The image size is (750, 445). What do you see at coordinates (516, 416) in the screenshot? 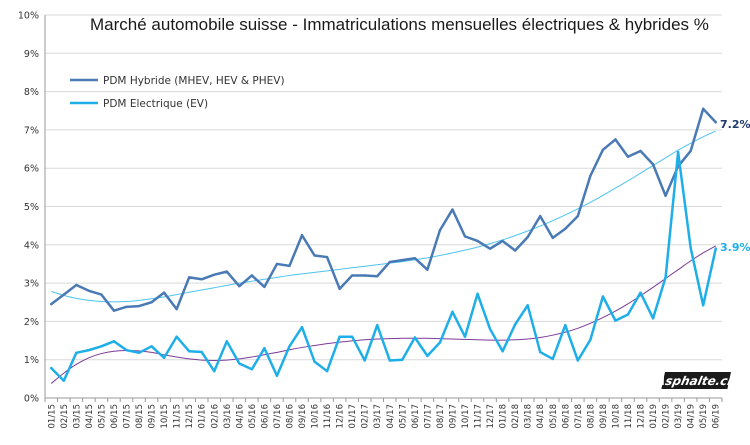
I see `x-tick-label-37: 02/18` at bounding box center [516, 416].